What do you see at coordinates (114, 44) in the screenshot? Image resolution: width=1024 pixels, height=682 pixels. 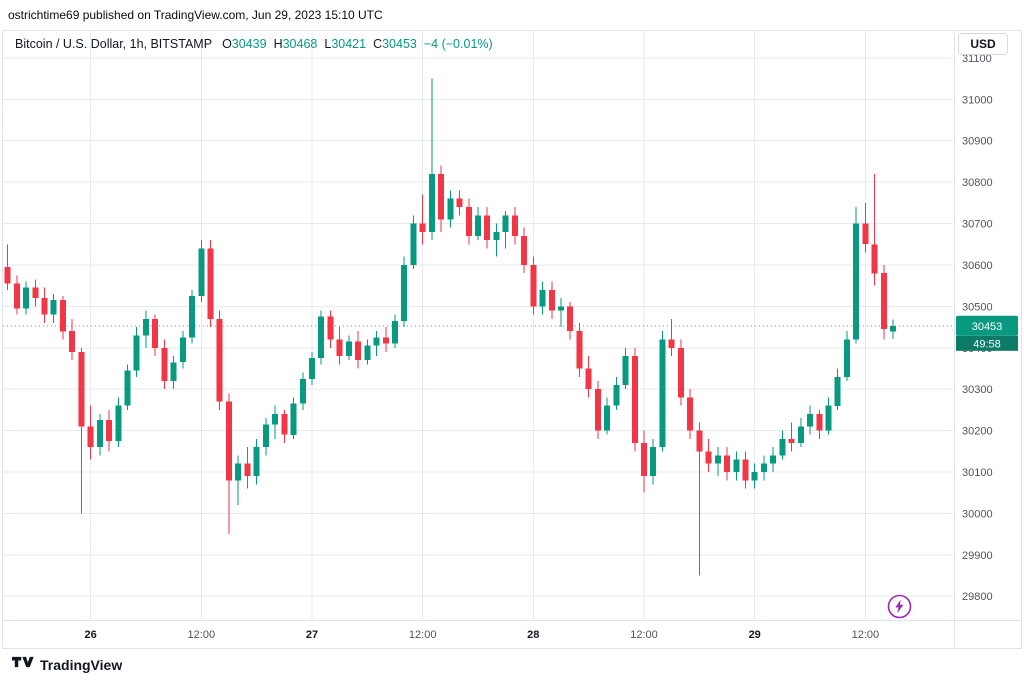 I see `symbol-title: Bitcoin / U.S. Dollar, 1h, BITSTAMP` at bounding box center [114, 44].